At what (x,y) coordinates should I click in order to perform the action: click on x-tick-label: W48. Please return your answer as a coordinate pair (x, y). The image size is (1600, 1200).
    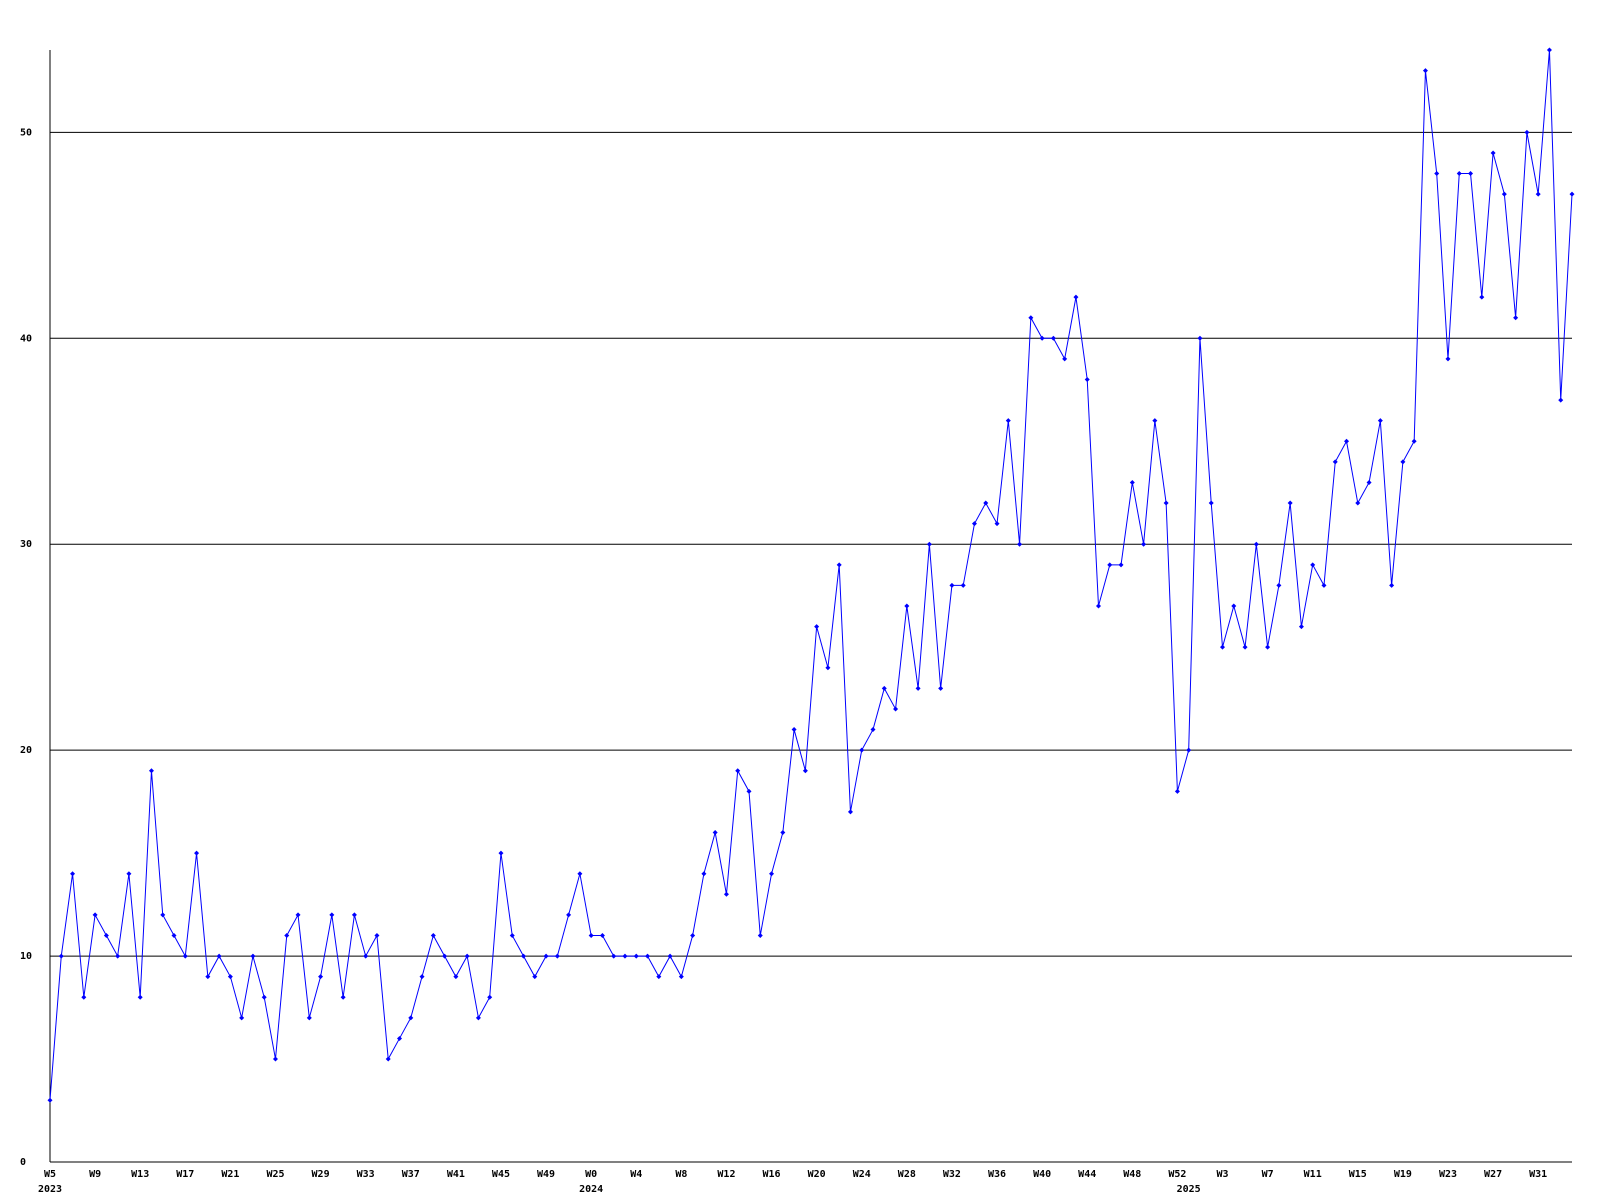
    Looking at the image, I should click on (1132, 1174).